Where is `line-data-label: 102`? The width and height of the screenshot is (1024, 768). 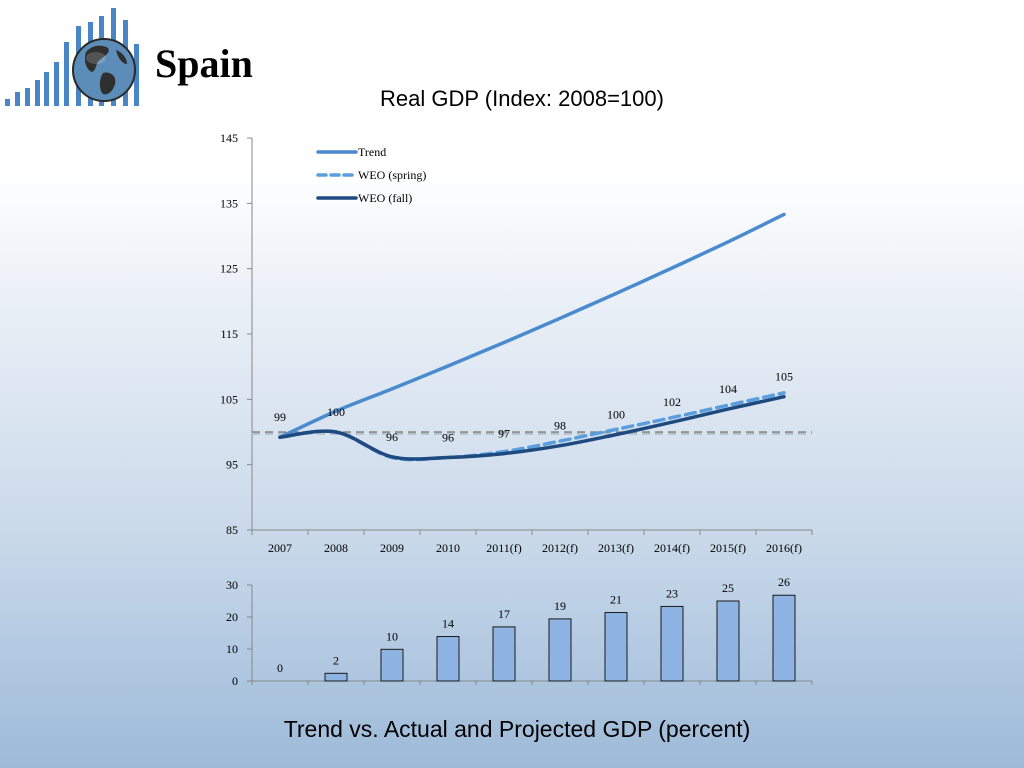
line-data-label: 102 is located at coordinates (672, 402).